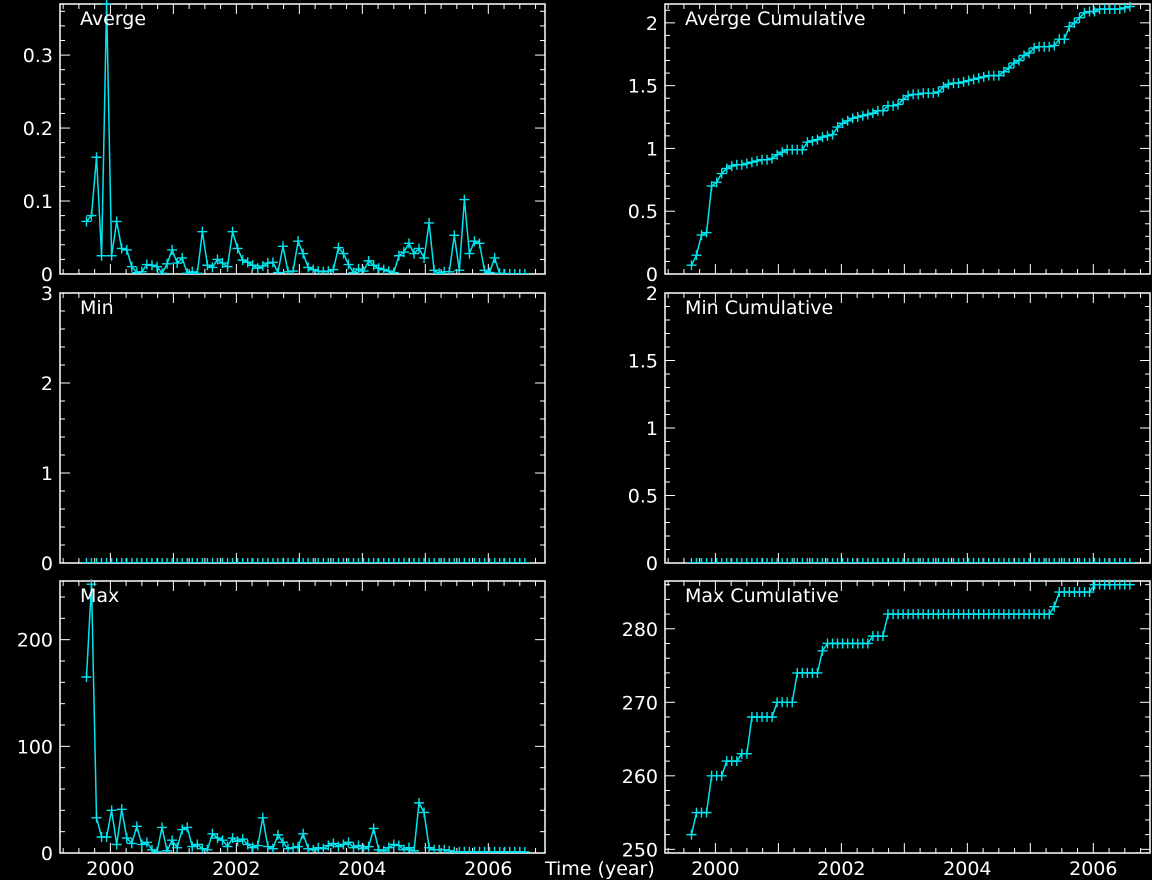  I want to click on panel-avgcum: 0 0.5 1 1.5 2 Averge Cumulative, so click(889, 143).